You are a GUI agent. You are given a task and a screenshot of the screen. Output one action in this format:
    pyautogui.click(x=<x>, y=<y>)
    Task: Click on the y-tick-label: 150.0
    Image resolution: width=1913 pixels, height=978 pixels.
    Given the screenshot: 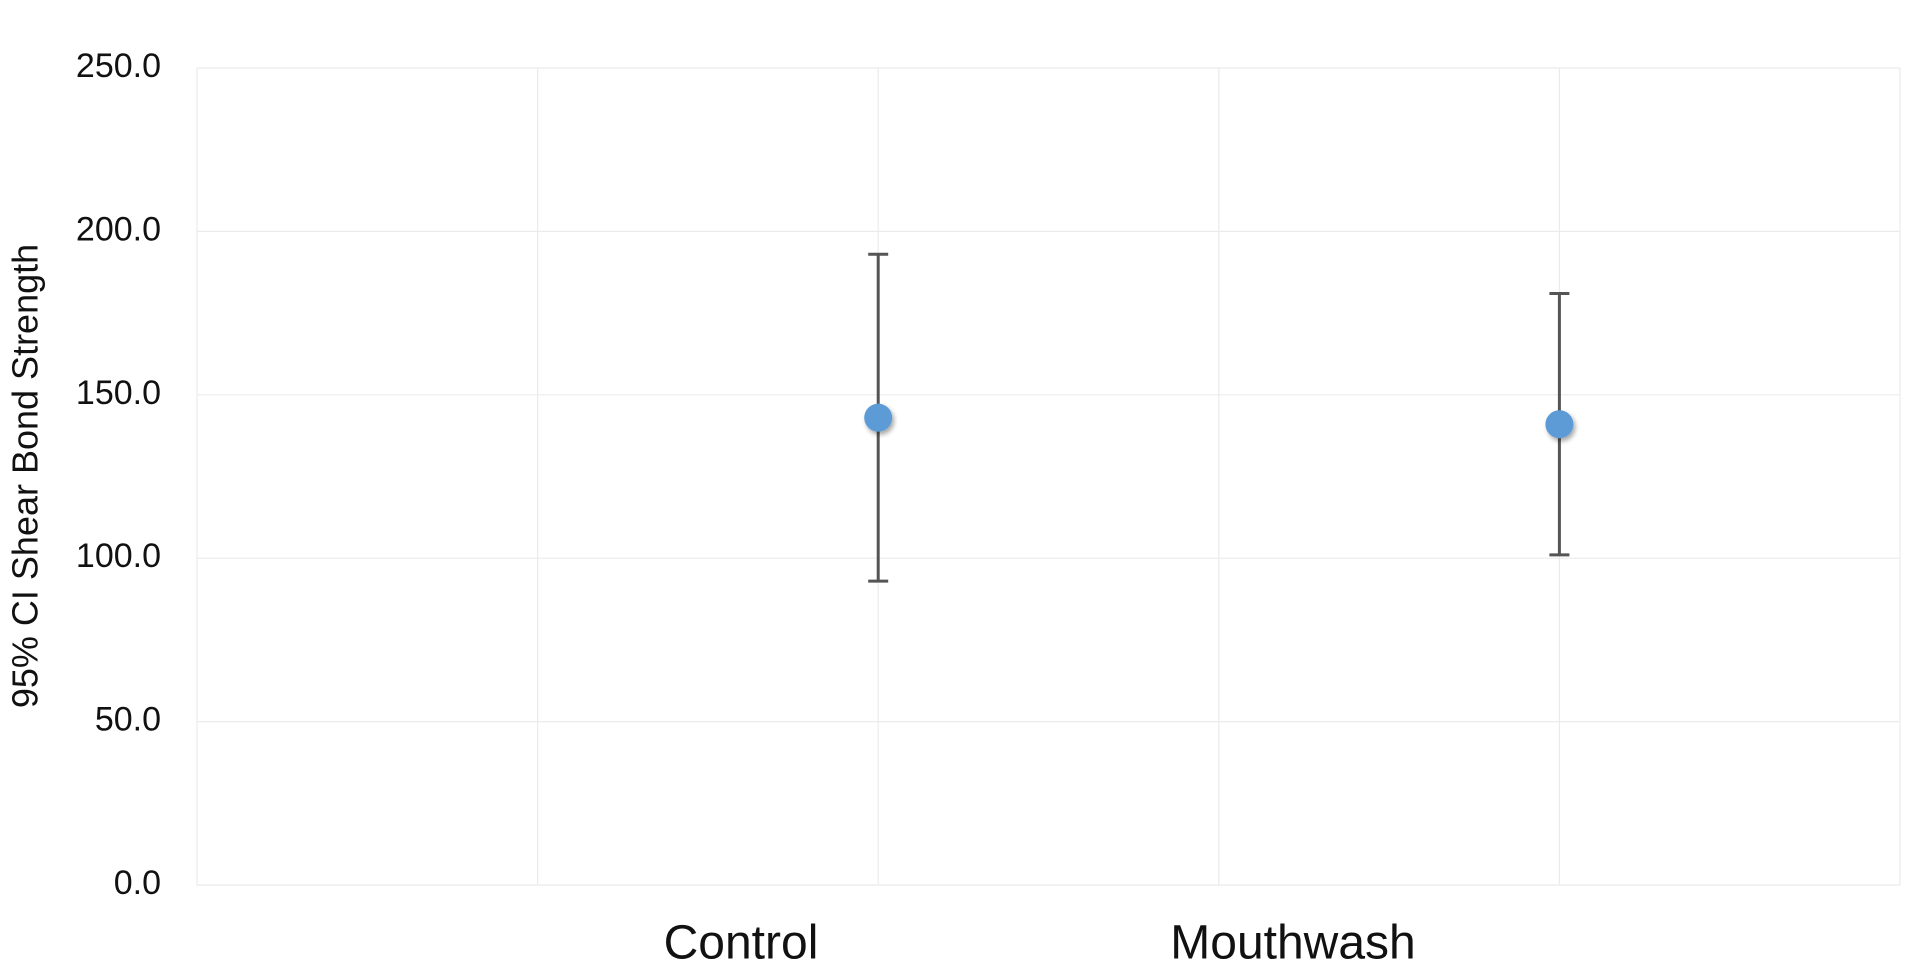 What is the action you would take?
    pyautogui.click(x=118, y=393)
    